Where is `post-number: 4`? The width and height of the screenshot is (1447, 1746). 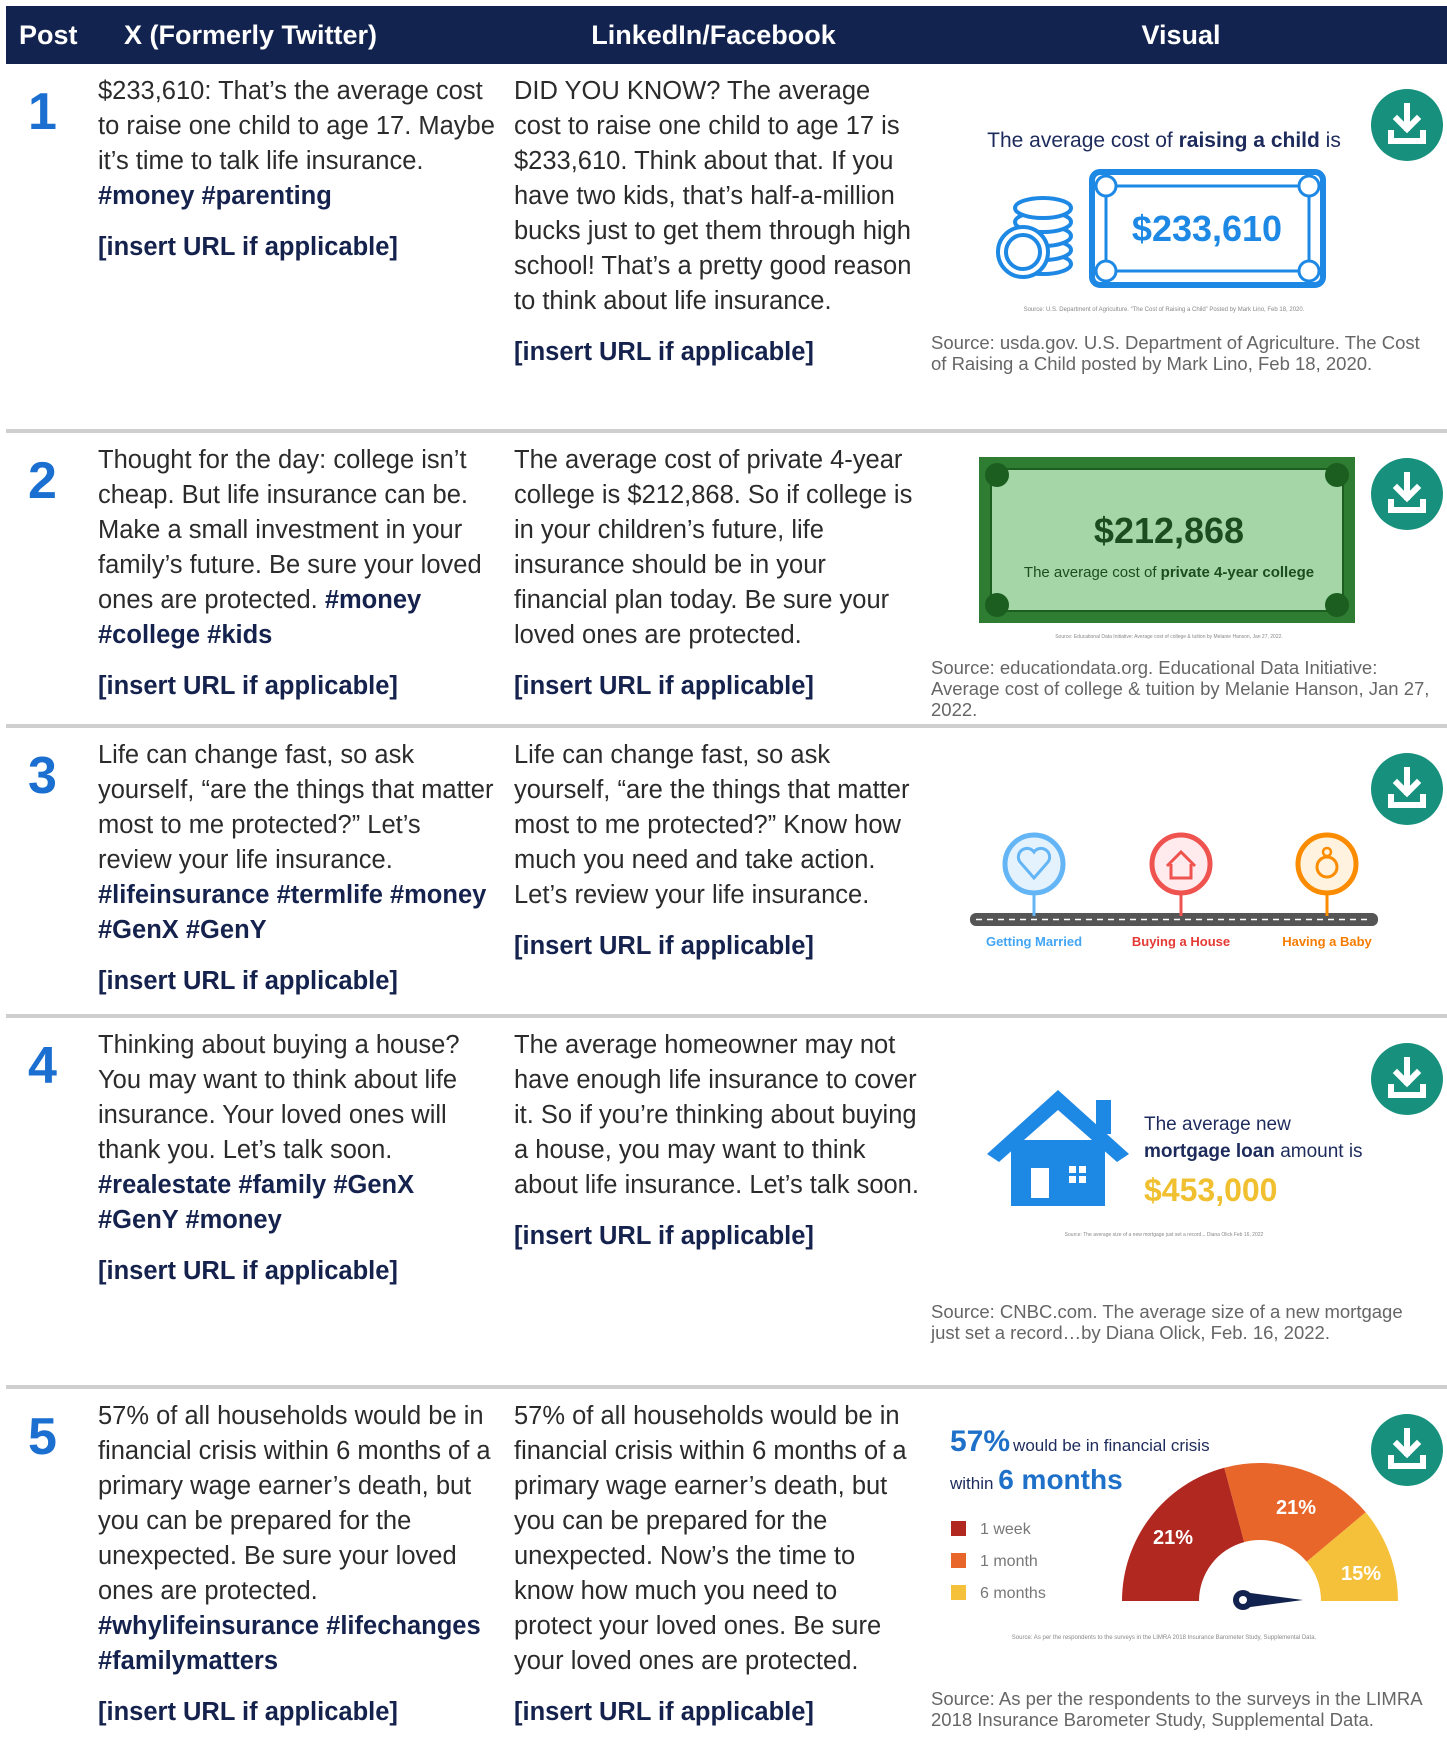 post-number: 4 is located at coordinates (42, 1066).